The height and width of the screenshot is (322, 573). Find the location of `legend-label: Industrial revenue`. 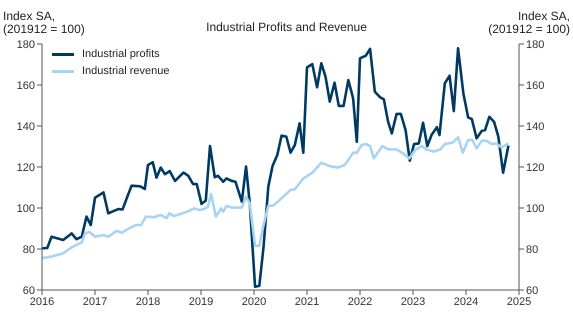

legend-label: Industrial revenue is located at coordinates (126, 71).